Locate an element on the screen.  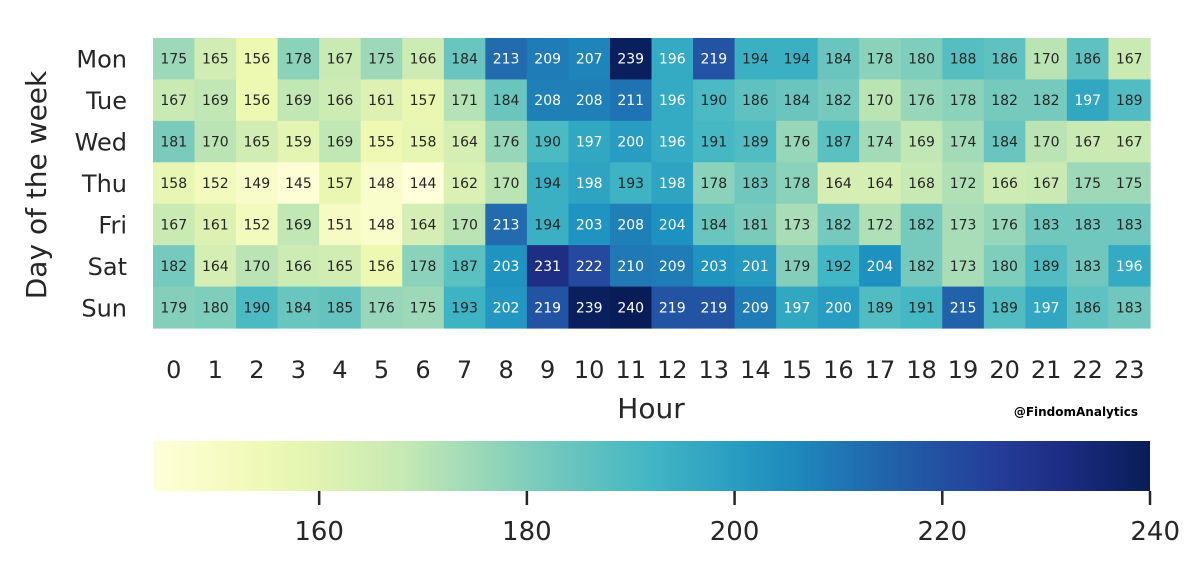
cell-value-label: 151 is located at coordinates (340, 225).